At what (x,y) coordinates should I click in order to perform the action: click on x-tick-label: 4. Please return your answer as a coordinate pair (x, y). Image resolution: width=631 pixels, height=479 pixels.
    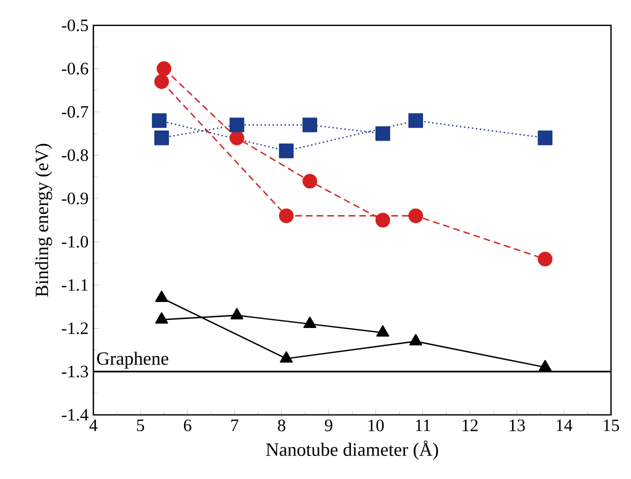
    Looking at the image, I should click on (93, 426).